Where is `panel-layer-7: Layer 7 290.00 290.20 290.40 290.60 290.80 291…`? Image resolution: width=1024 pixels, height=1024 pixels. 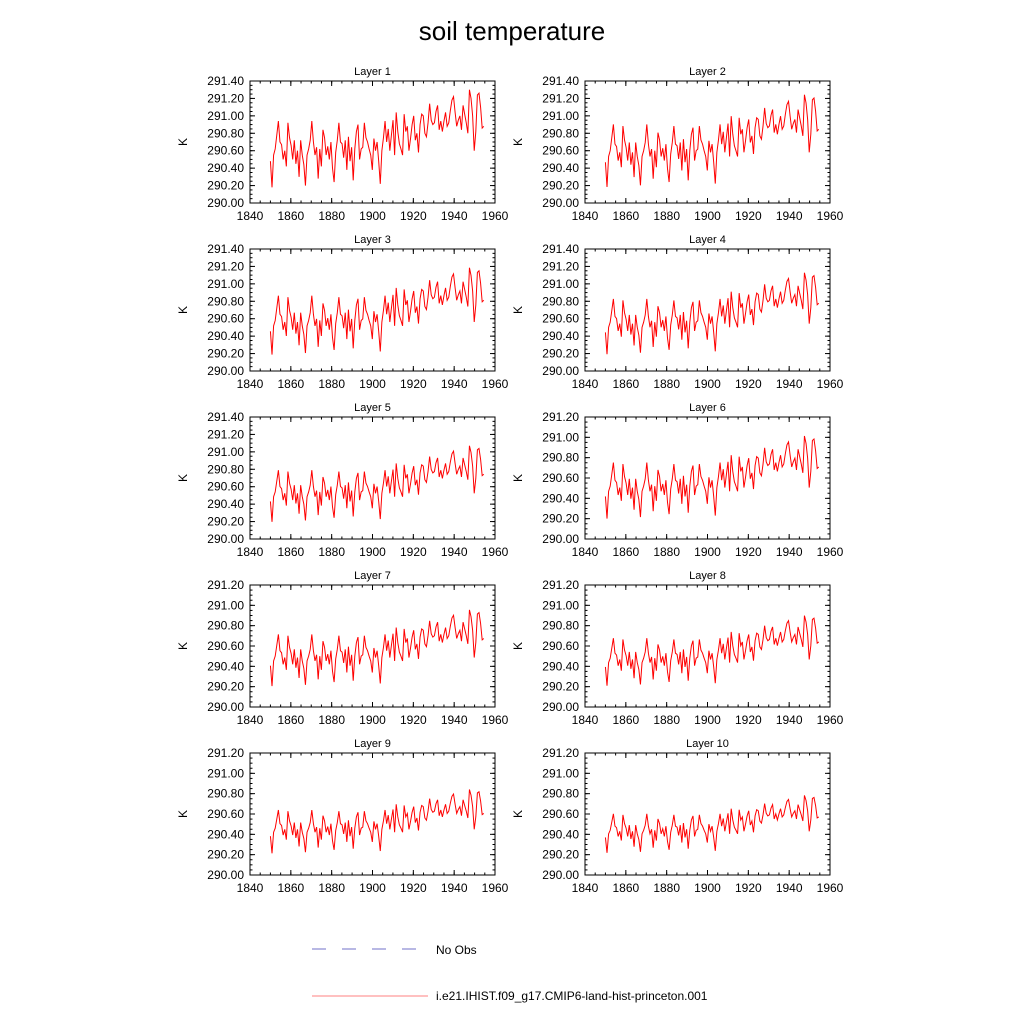
panel-layer-7: Layer 7 290.00 290.20 290.40 290.60 290.80 291… is located at coordinates (342, 648).